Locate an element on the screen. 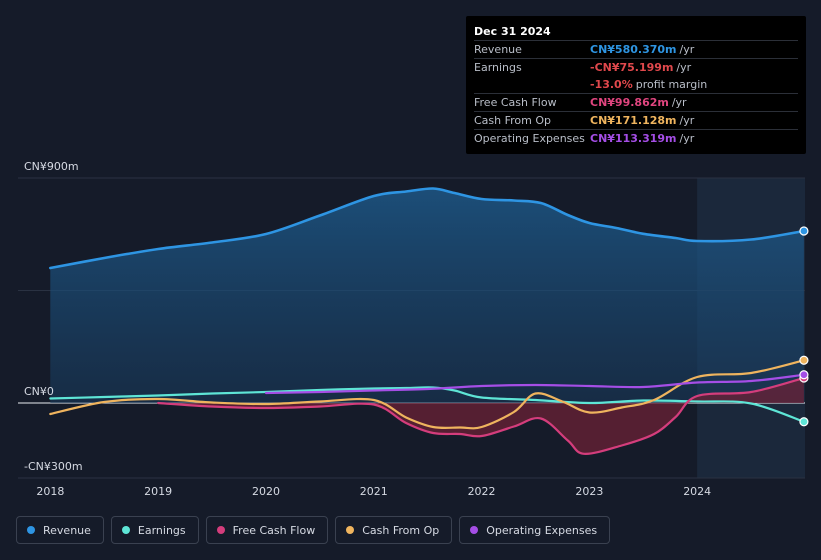 This screenshot has height=560, width=821. y-label-zero: CN¥0 is located at coordinates (39, 391).